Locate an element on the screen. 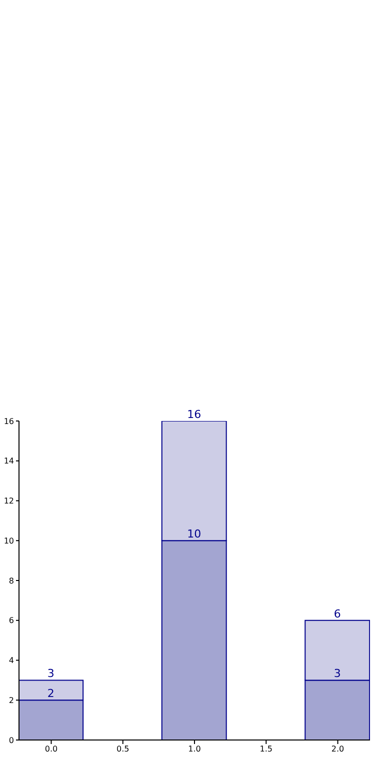  y-tick-label: 12 is located at coordinates (9, 501).